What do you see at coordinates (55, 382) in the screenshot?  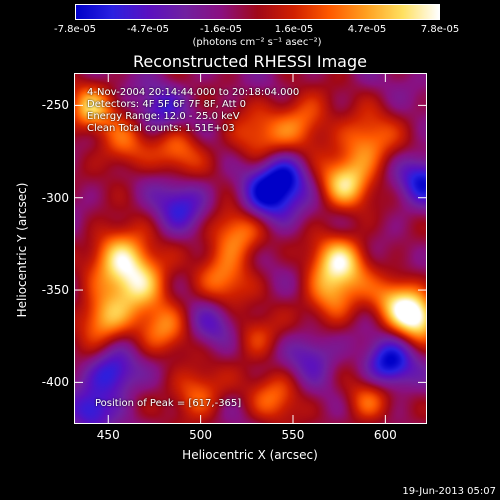 I see `y-tick-label: -400` at bounding box center [55, 382].